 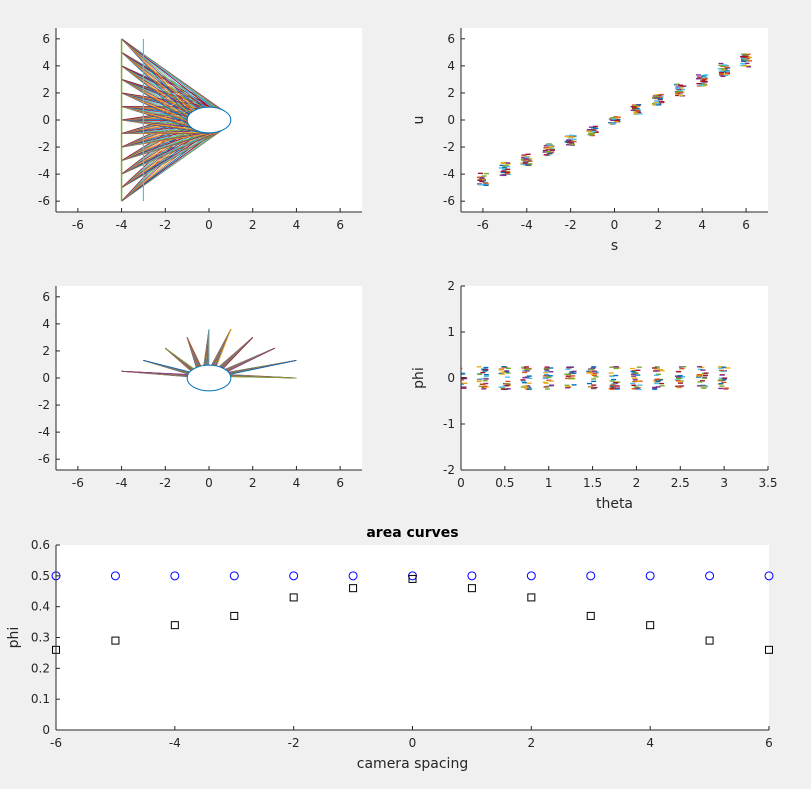 I want to click on y-tick-label: 0.1, so click(x=40, y=699).